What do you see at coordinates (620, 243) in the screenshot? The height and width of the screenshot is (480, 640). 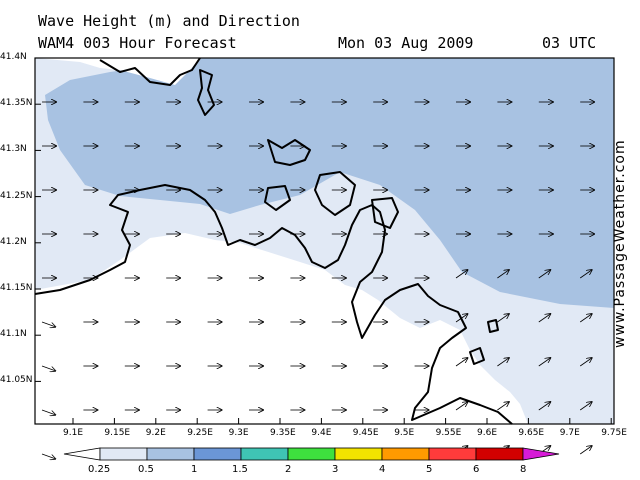 I see `watermark: www.PassageWeather.com` at bounding box center [620, 243].